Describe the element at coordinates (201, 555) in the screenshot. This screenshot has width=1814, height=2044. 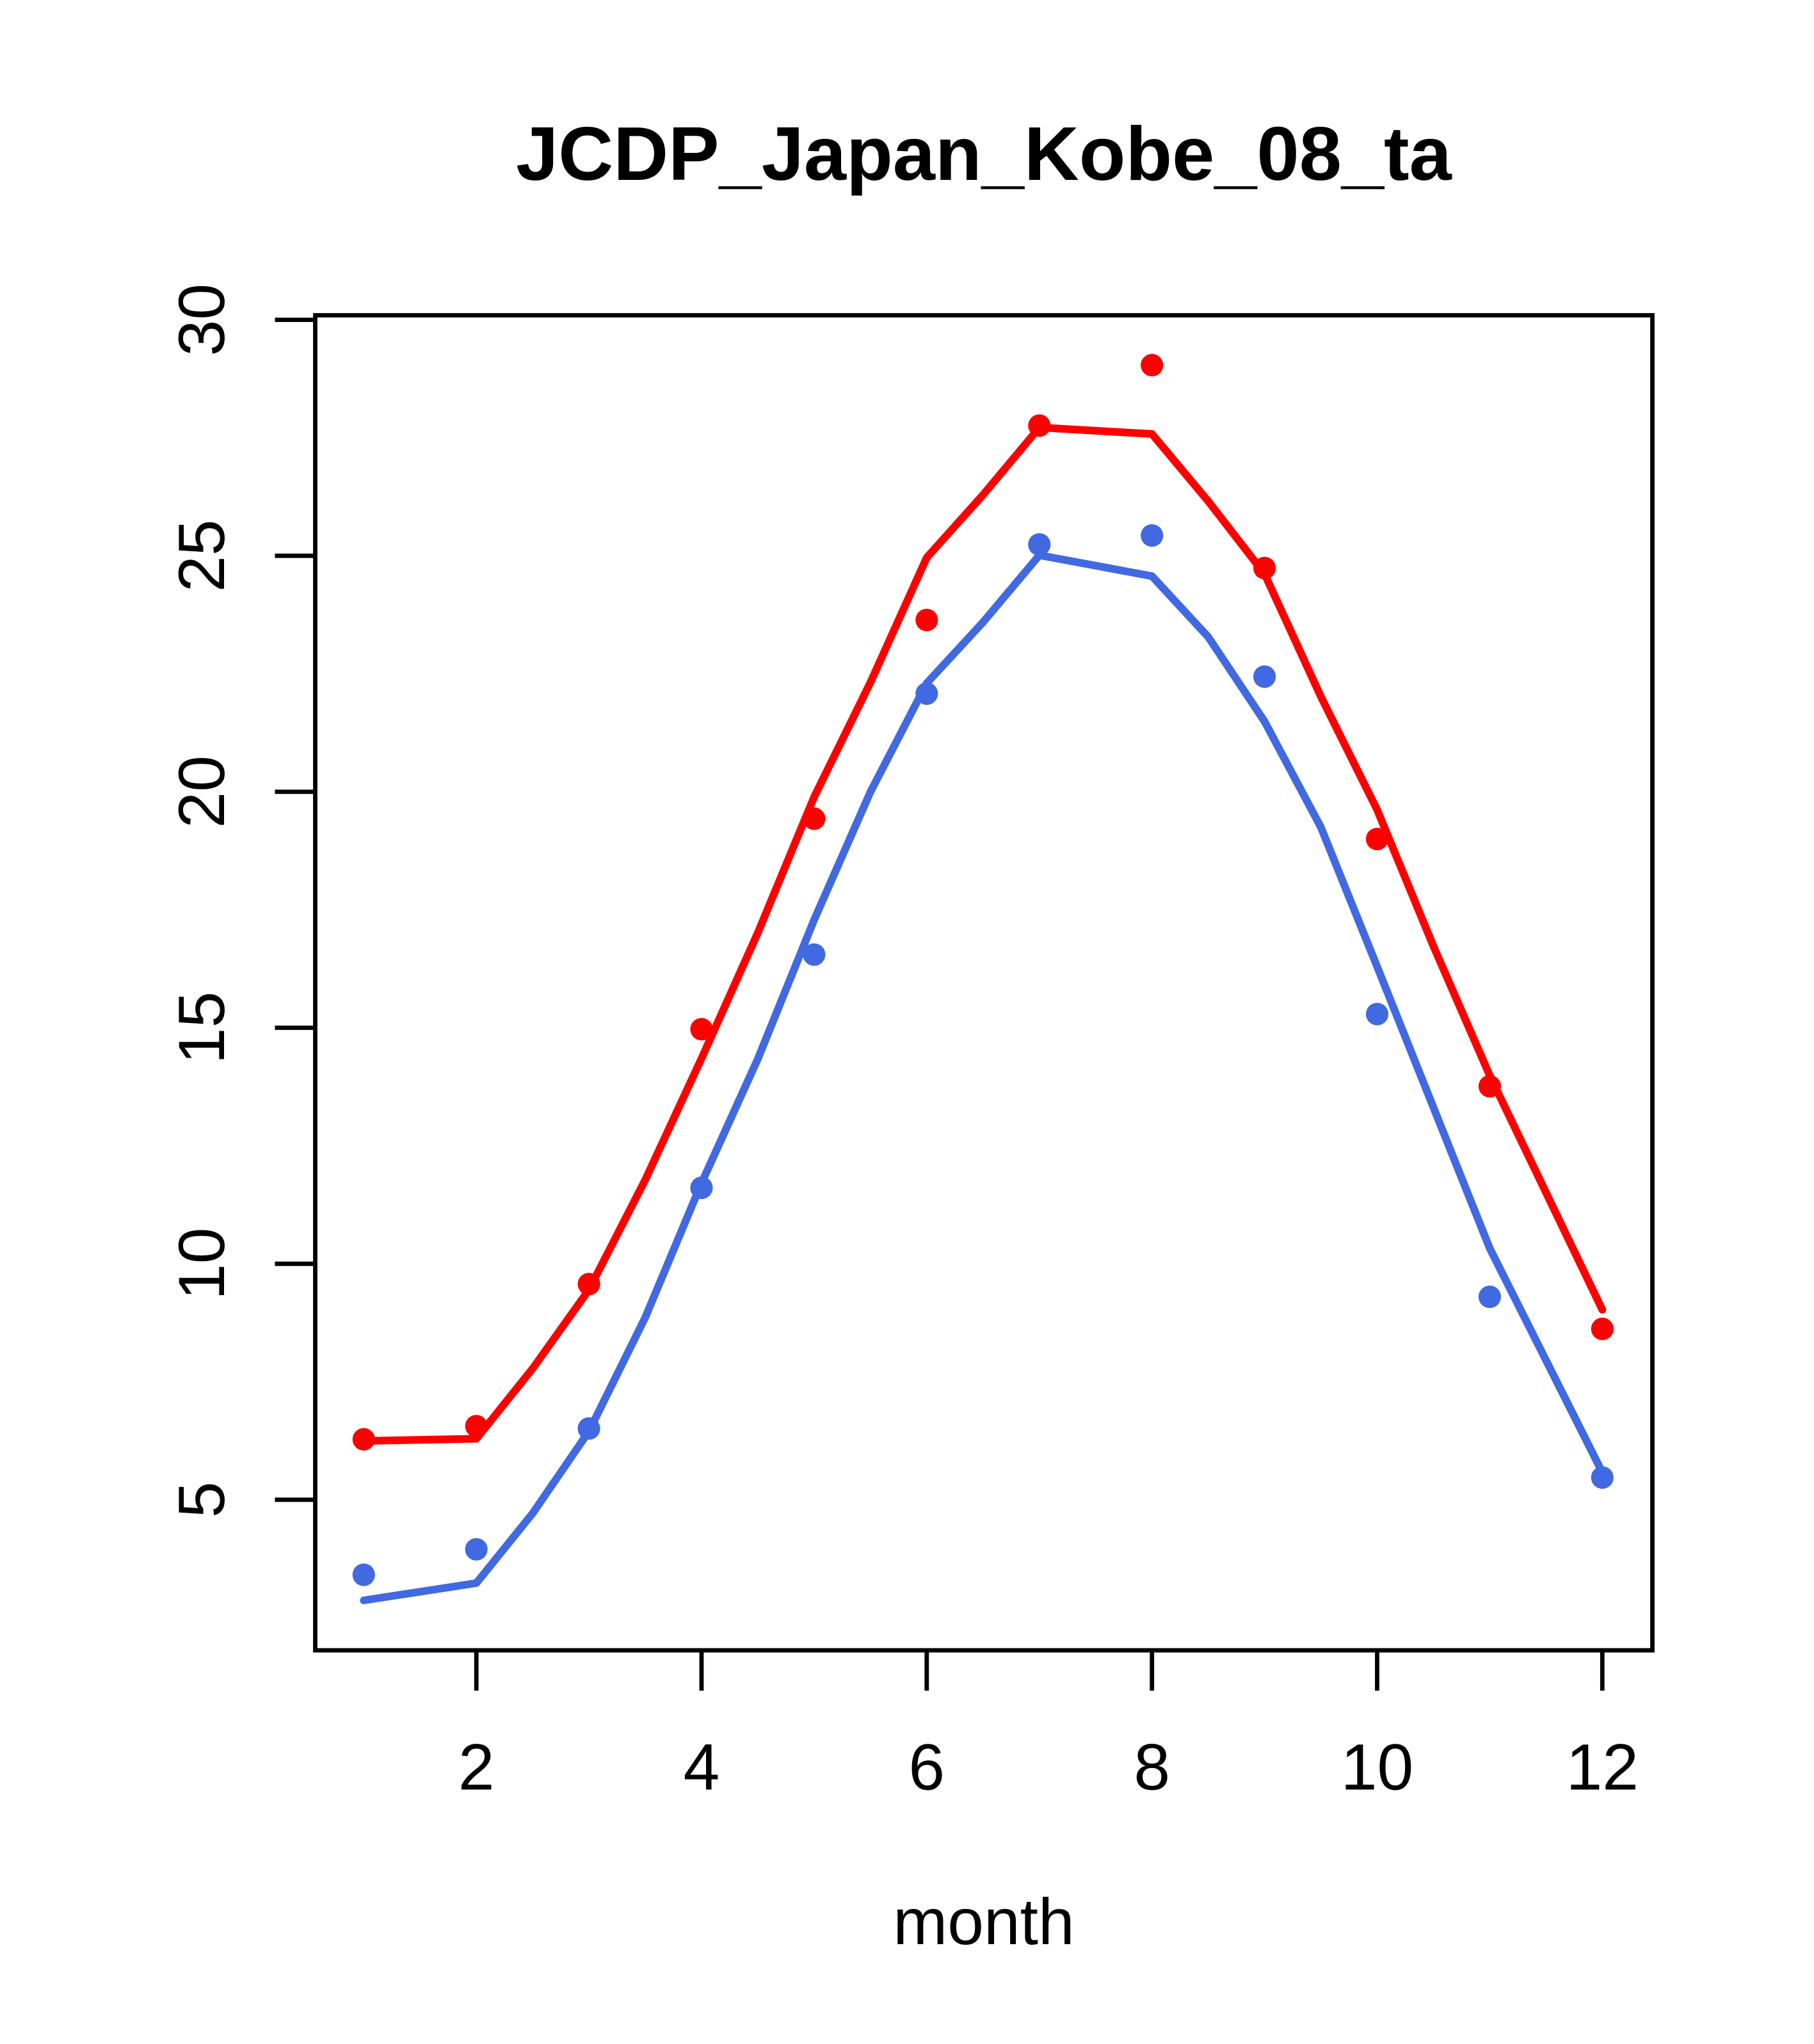
I see `svg-text: 25` at that location.